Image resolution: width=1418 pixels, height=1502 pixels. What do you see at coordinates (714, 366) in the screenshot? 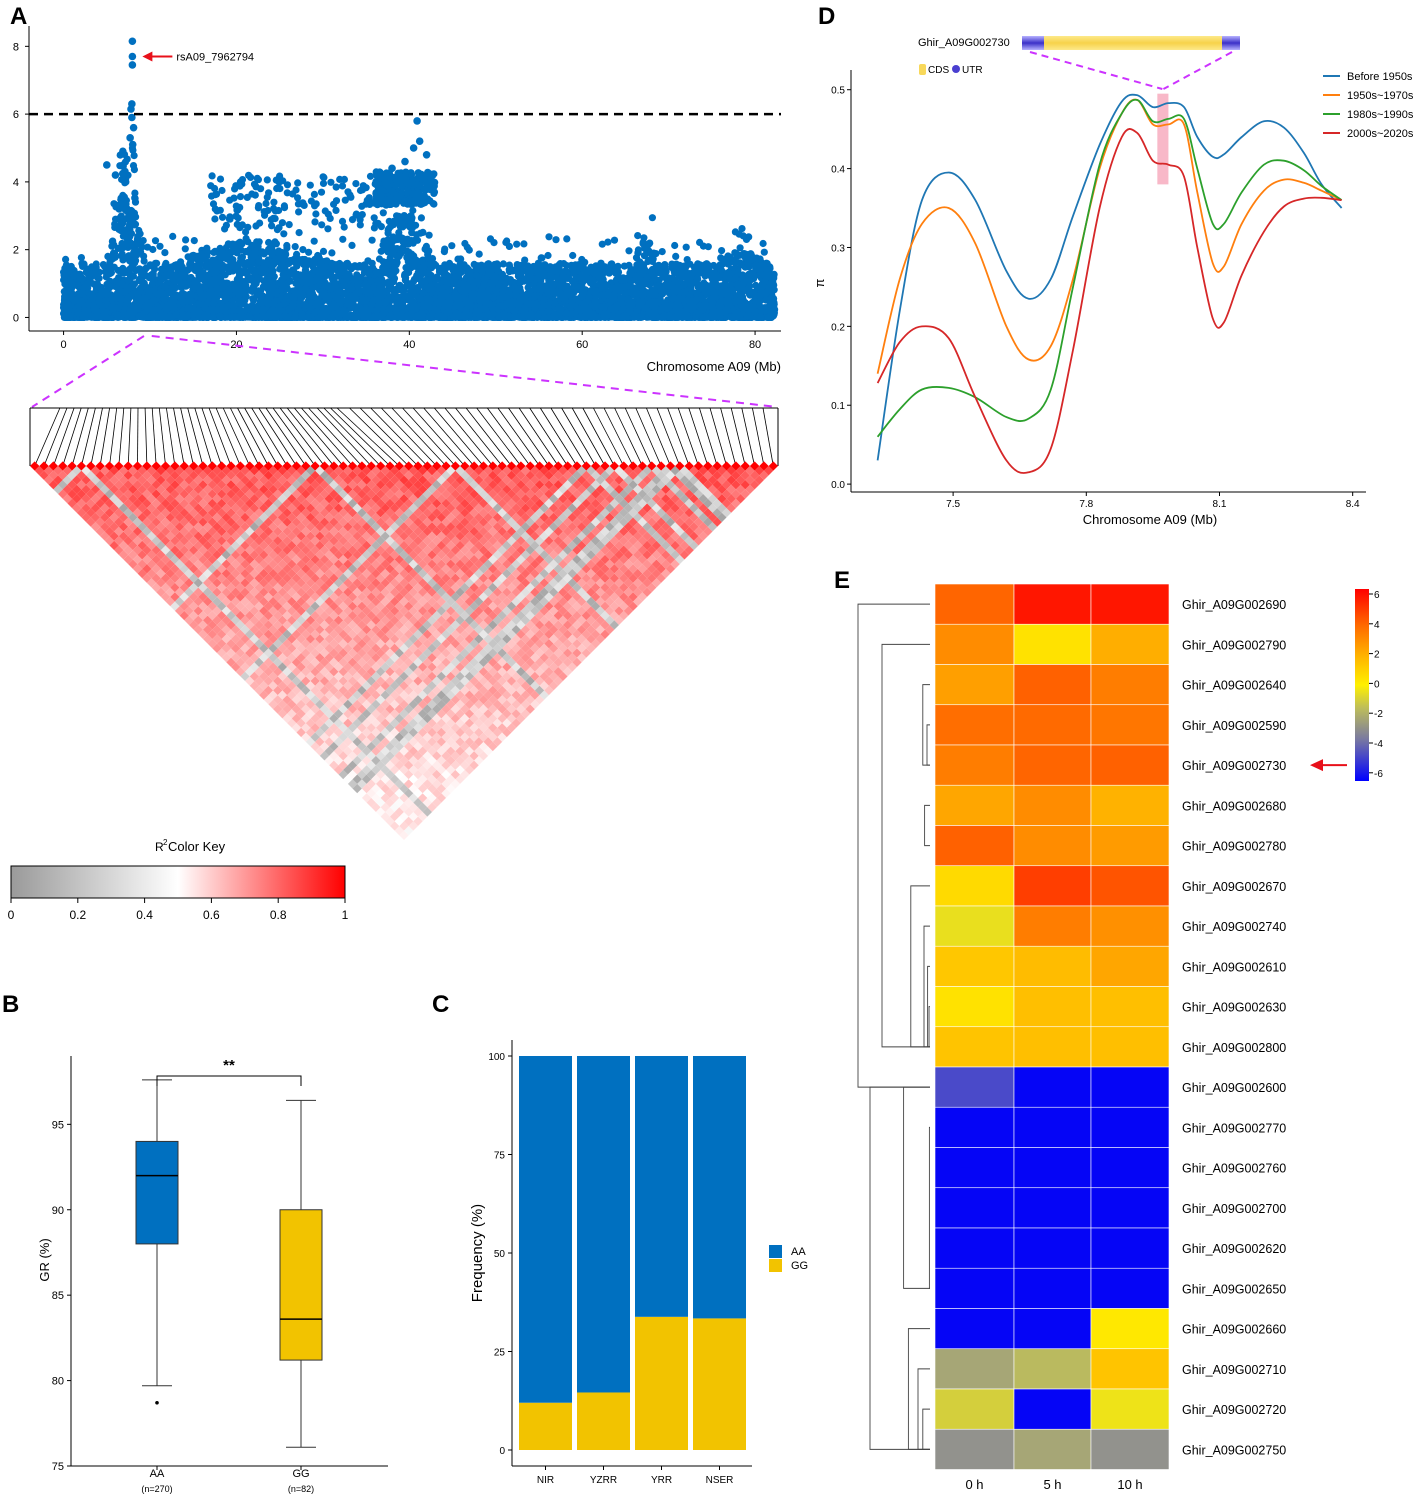
I see `manhattan-x-axis-title: Chromosome A09 (Mb)` at bounding box center [714, 366].